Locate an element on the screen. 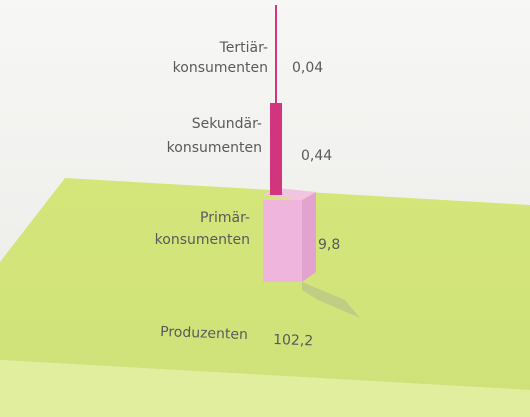 This screenshot has width=530, height=417. level-label: Produzenten is located at coordinates (204, 333).